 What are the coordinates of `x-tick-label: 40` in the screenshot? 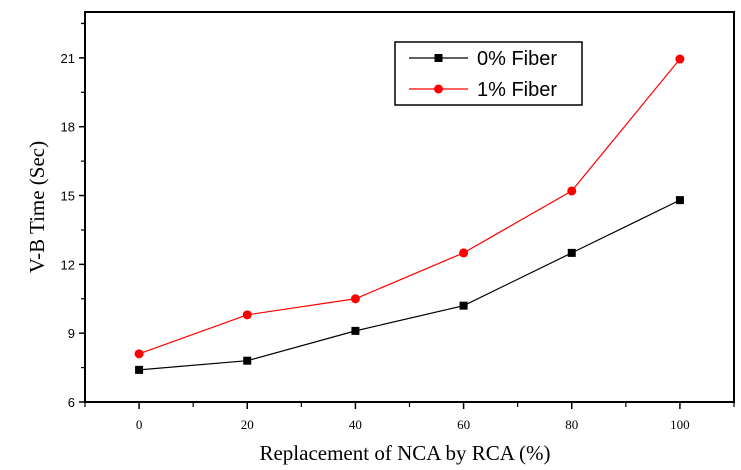 It's located at (355, 424).